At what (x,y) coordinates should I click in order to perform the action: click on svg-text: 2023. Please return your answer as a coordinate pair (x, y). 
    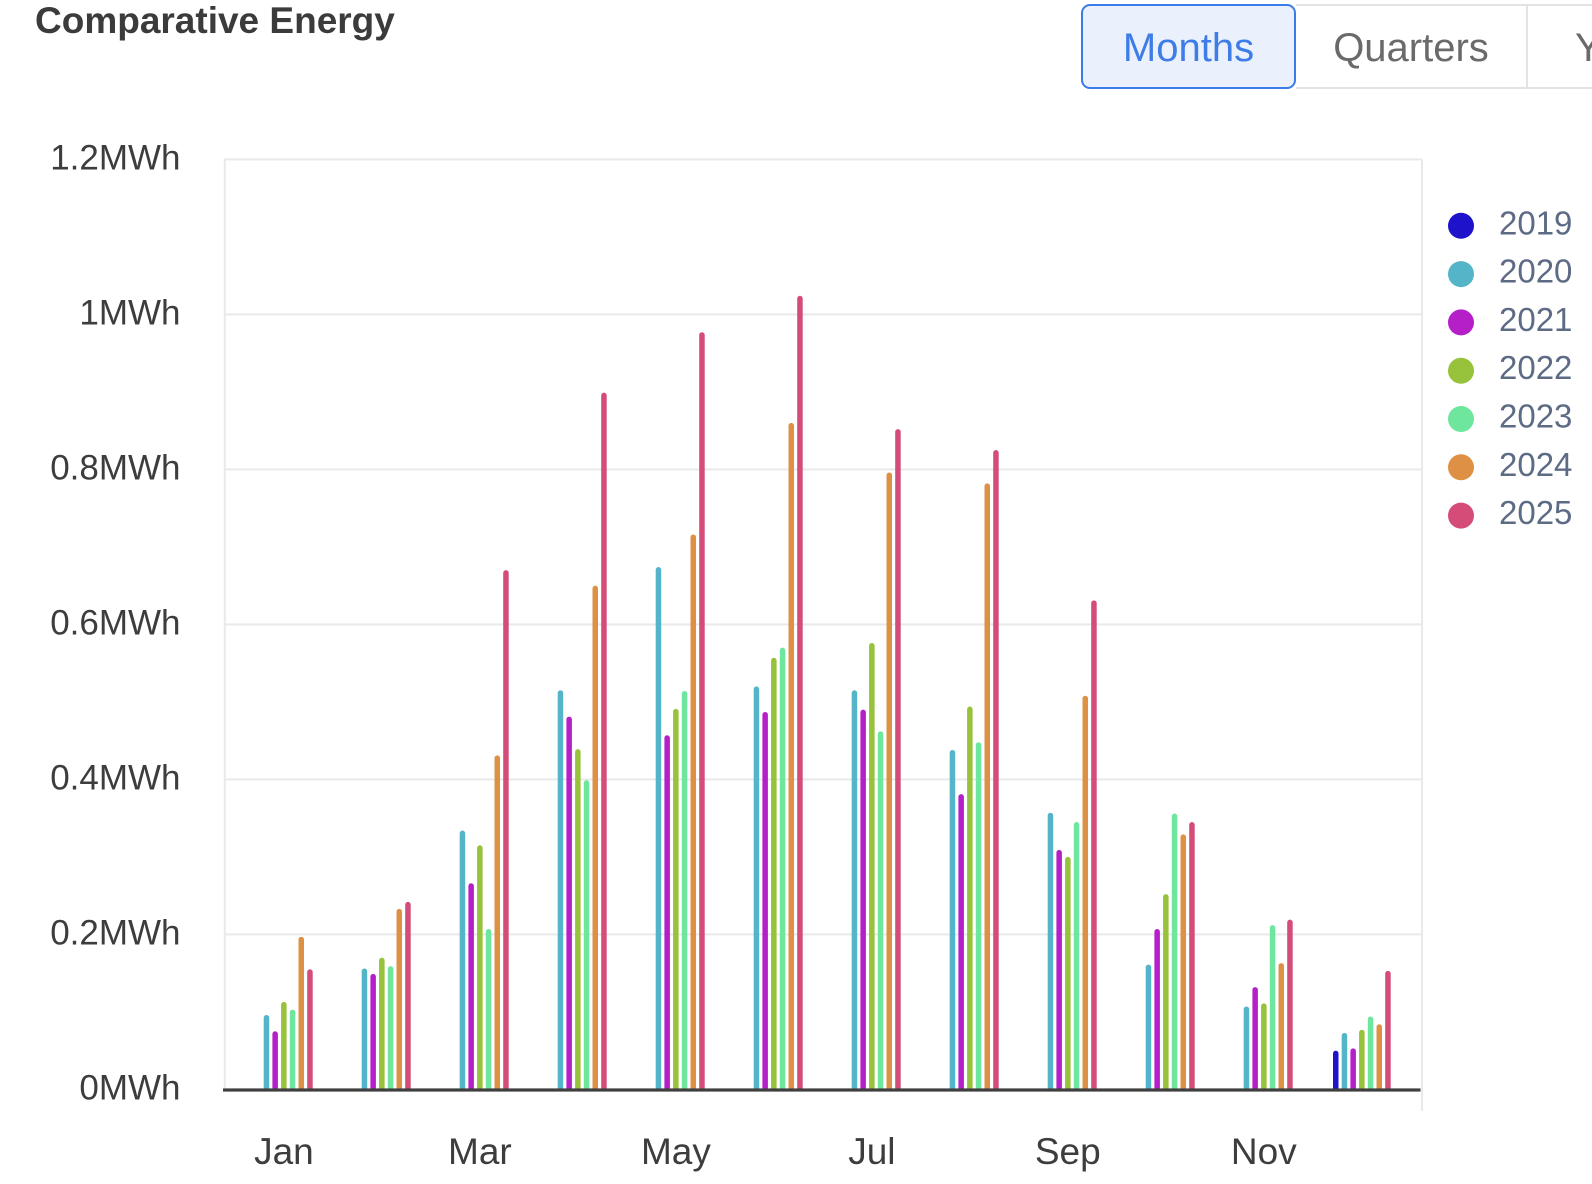
    Looking at the image, I should click on (1535, 416).